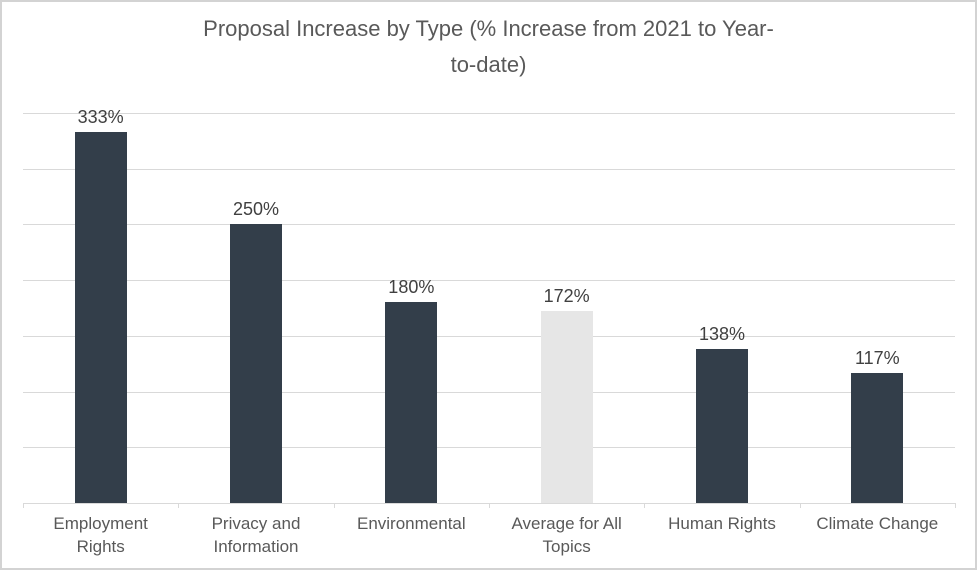 This screenshot has height=570, width=977. Describe the element at coordinates (256, 535) in the screenshot. I see `category-label-privacy-and-information: Privacy and Information` at that location.